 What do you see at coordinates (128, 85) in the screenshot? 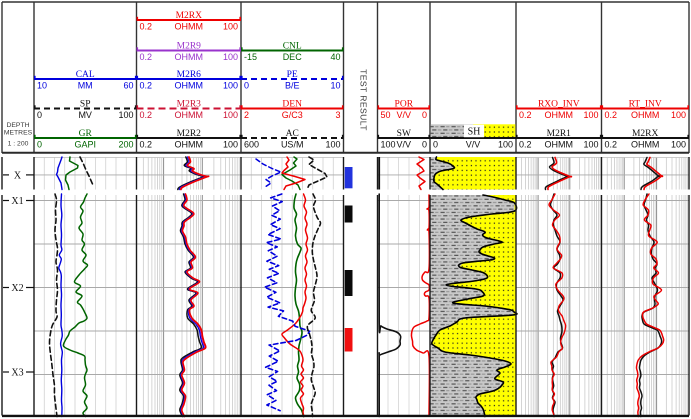
I see `svg-text: 60` at bounding box center [128, 85].